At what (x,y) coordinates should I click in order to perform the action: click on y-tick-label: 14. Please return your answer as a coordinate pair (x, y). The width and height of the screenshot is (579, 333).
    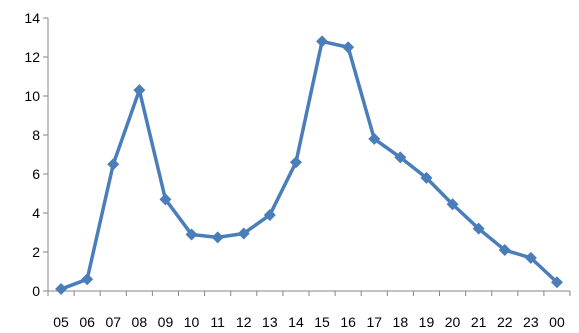
    Looking at the image, I should click on (32, 18).